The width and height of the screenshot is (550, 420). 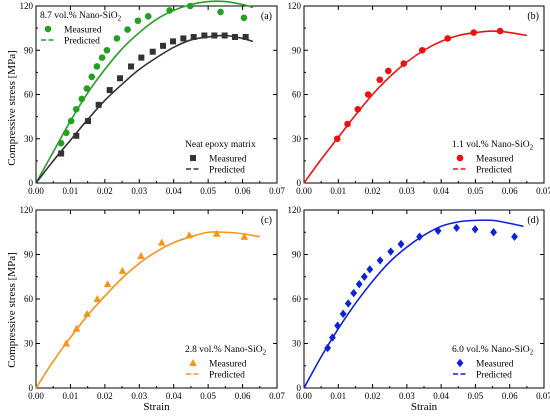 What do you see at coordinates (220, 145) in the screenshot?
I see `legend-title: Neat epoxy matrix` at bounding box center [220, 145].